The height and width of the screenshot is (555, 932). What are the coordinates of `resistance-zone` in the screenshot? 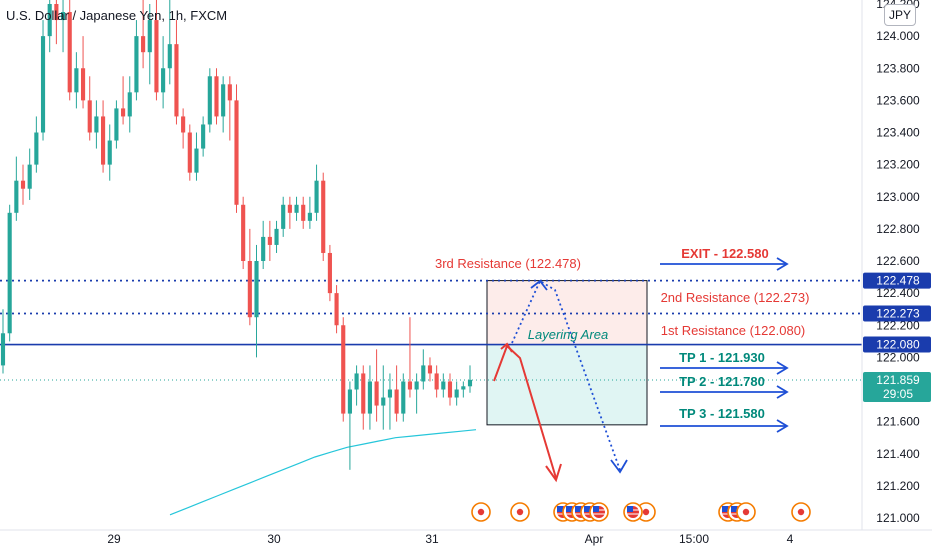 It's located at (567, 312).